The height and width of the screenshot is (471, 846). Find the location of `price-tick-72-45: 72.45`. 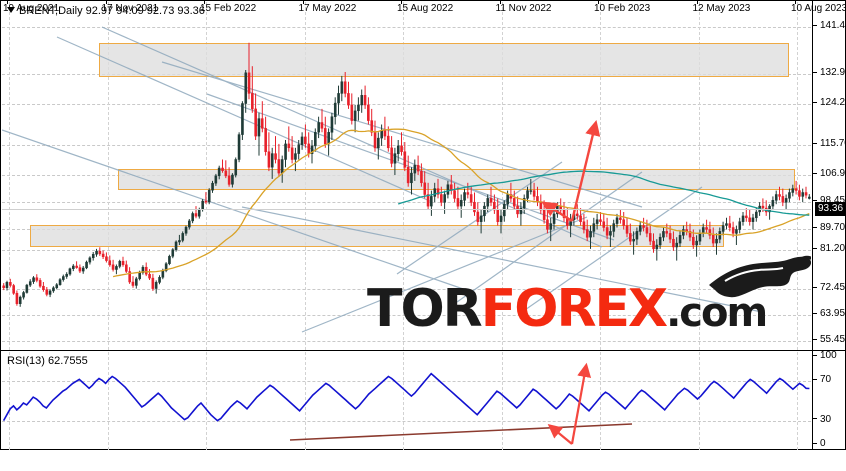

price-tick-72-45: 72.45 is located at coordinates (829, 288).